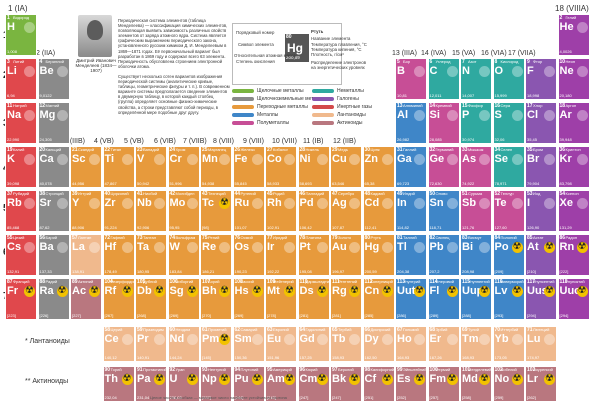 The height and width of the screenshot is (405, 600). What do you see at coordinates (411, 167) in the screenshot?
I see `element-cell-ga: 31 Галлий Ga 69,723` at bounding box center [411, 167].